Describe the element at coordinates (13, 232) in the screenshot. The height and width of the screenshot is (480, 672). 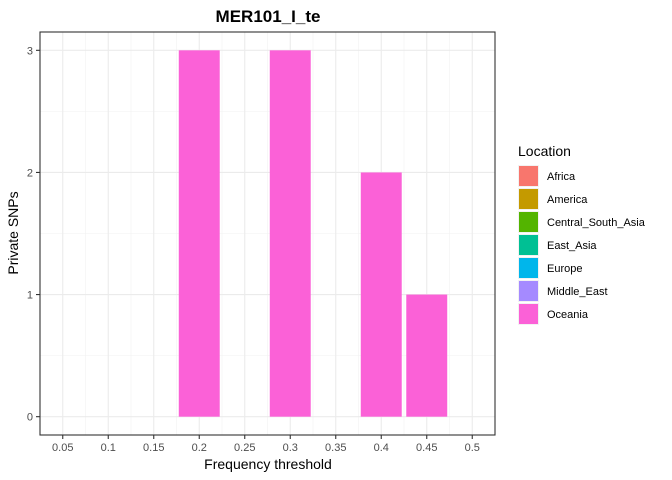
I see `y-axis-title: Private SNPs` at that location.